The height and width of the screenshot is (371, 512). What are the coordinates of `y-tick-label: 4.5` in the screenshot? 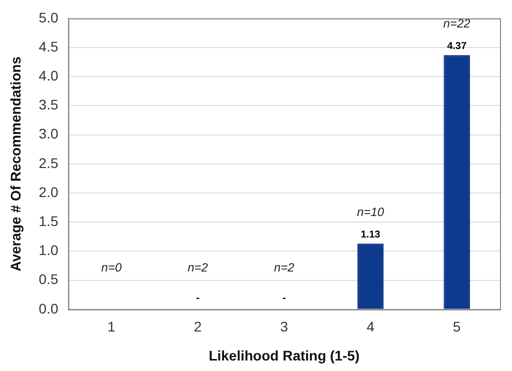 It's located at (48, 46).